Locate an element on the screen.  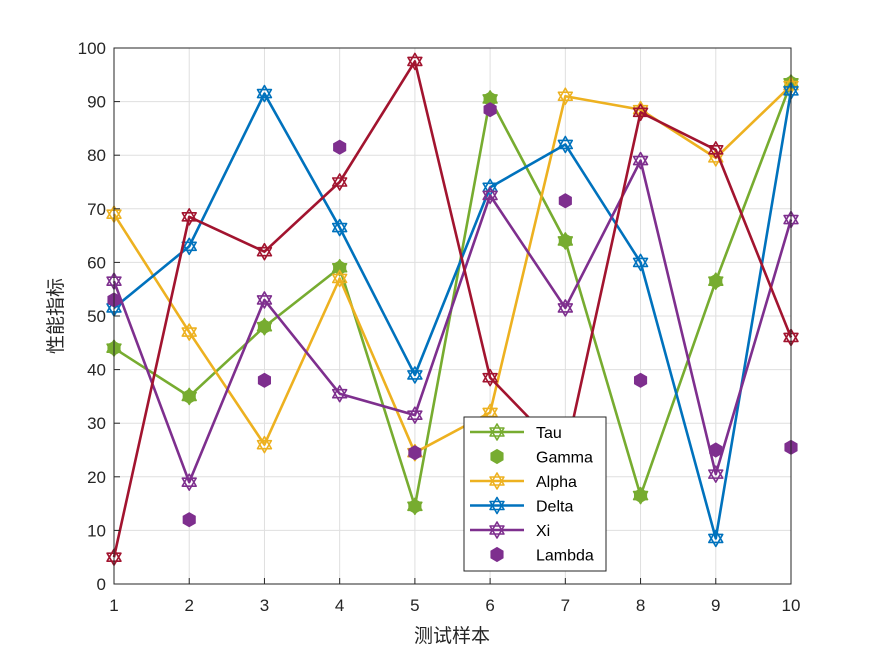
legend-entry: Alpha is located at coordinates (523, 481).